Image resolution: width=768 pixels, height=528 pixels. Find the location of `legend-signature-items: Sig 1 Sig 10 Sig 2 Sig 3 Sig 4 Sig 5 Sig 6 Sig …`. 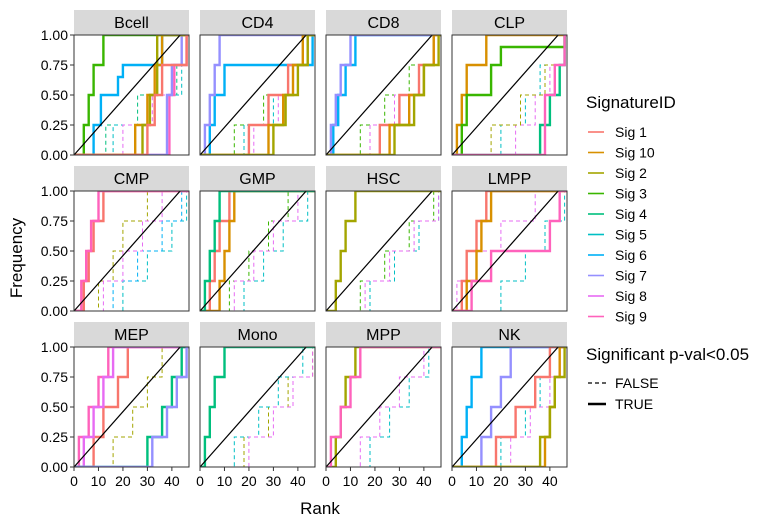

legend-signature-items: Sig 1 Sig 10 Sig 2 Sig 3 Sig 4 Sig 5 Sig 6 Sig … is located at coordinates (621, 224).